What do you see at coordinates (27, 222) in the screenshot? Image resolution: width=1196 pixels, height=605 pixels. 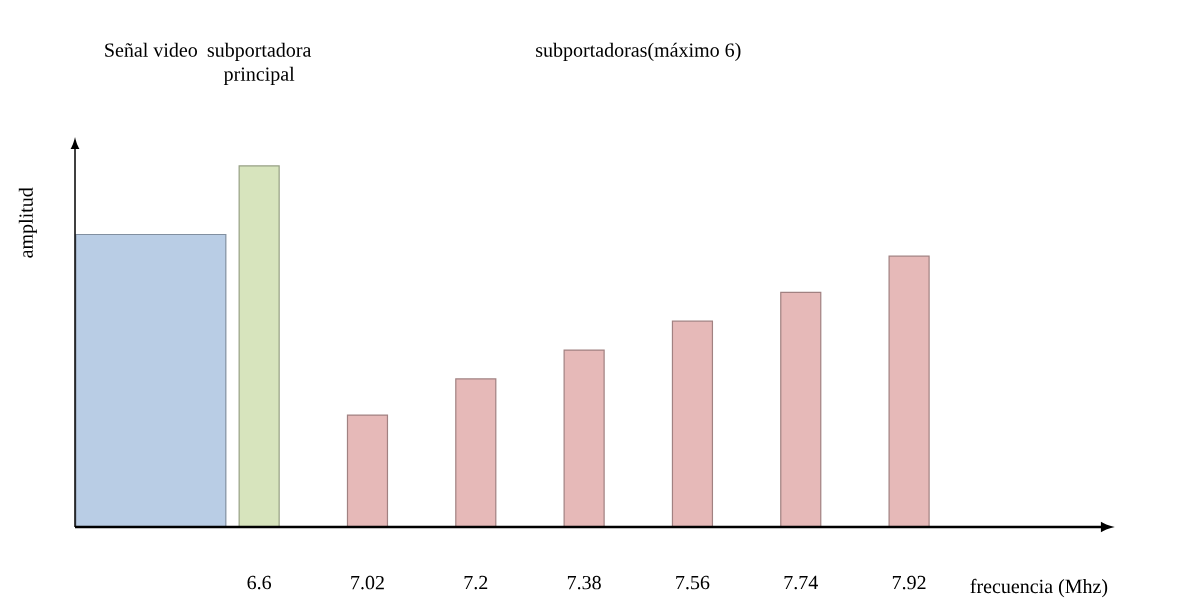 I see `y-axis-title: amplitud` at bounding box center [27, 222].